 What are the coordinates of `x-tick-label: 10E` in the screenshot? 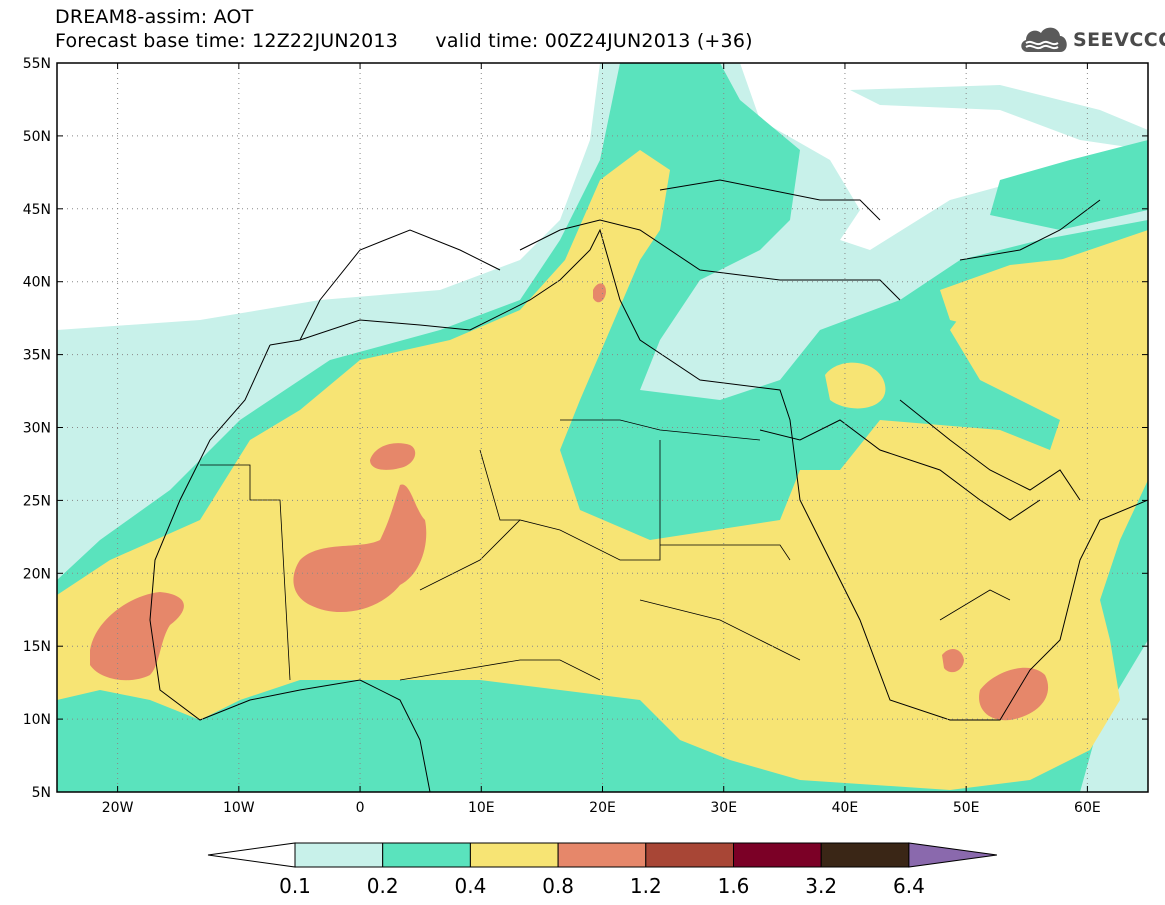 It's located at (481, 808).